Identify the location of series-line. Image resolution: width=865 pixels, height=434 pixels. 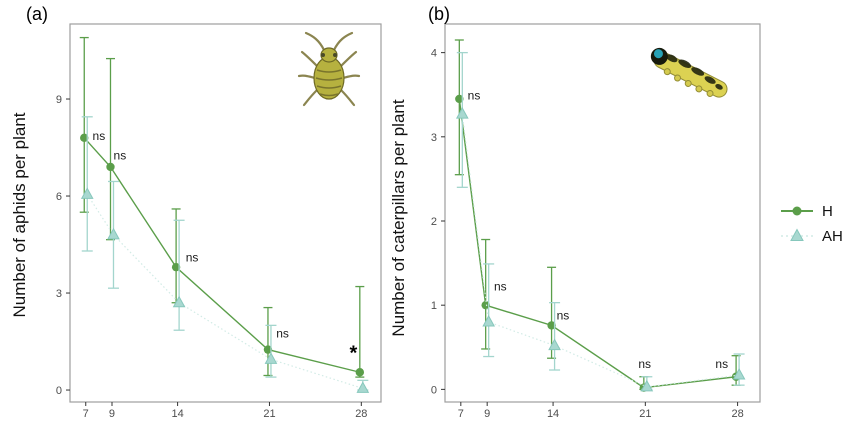
(224, 291).